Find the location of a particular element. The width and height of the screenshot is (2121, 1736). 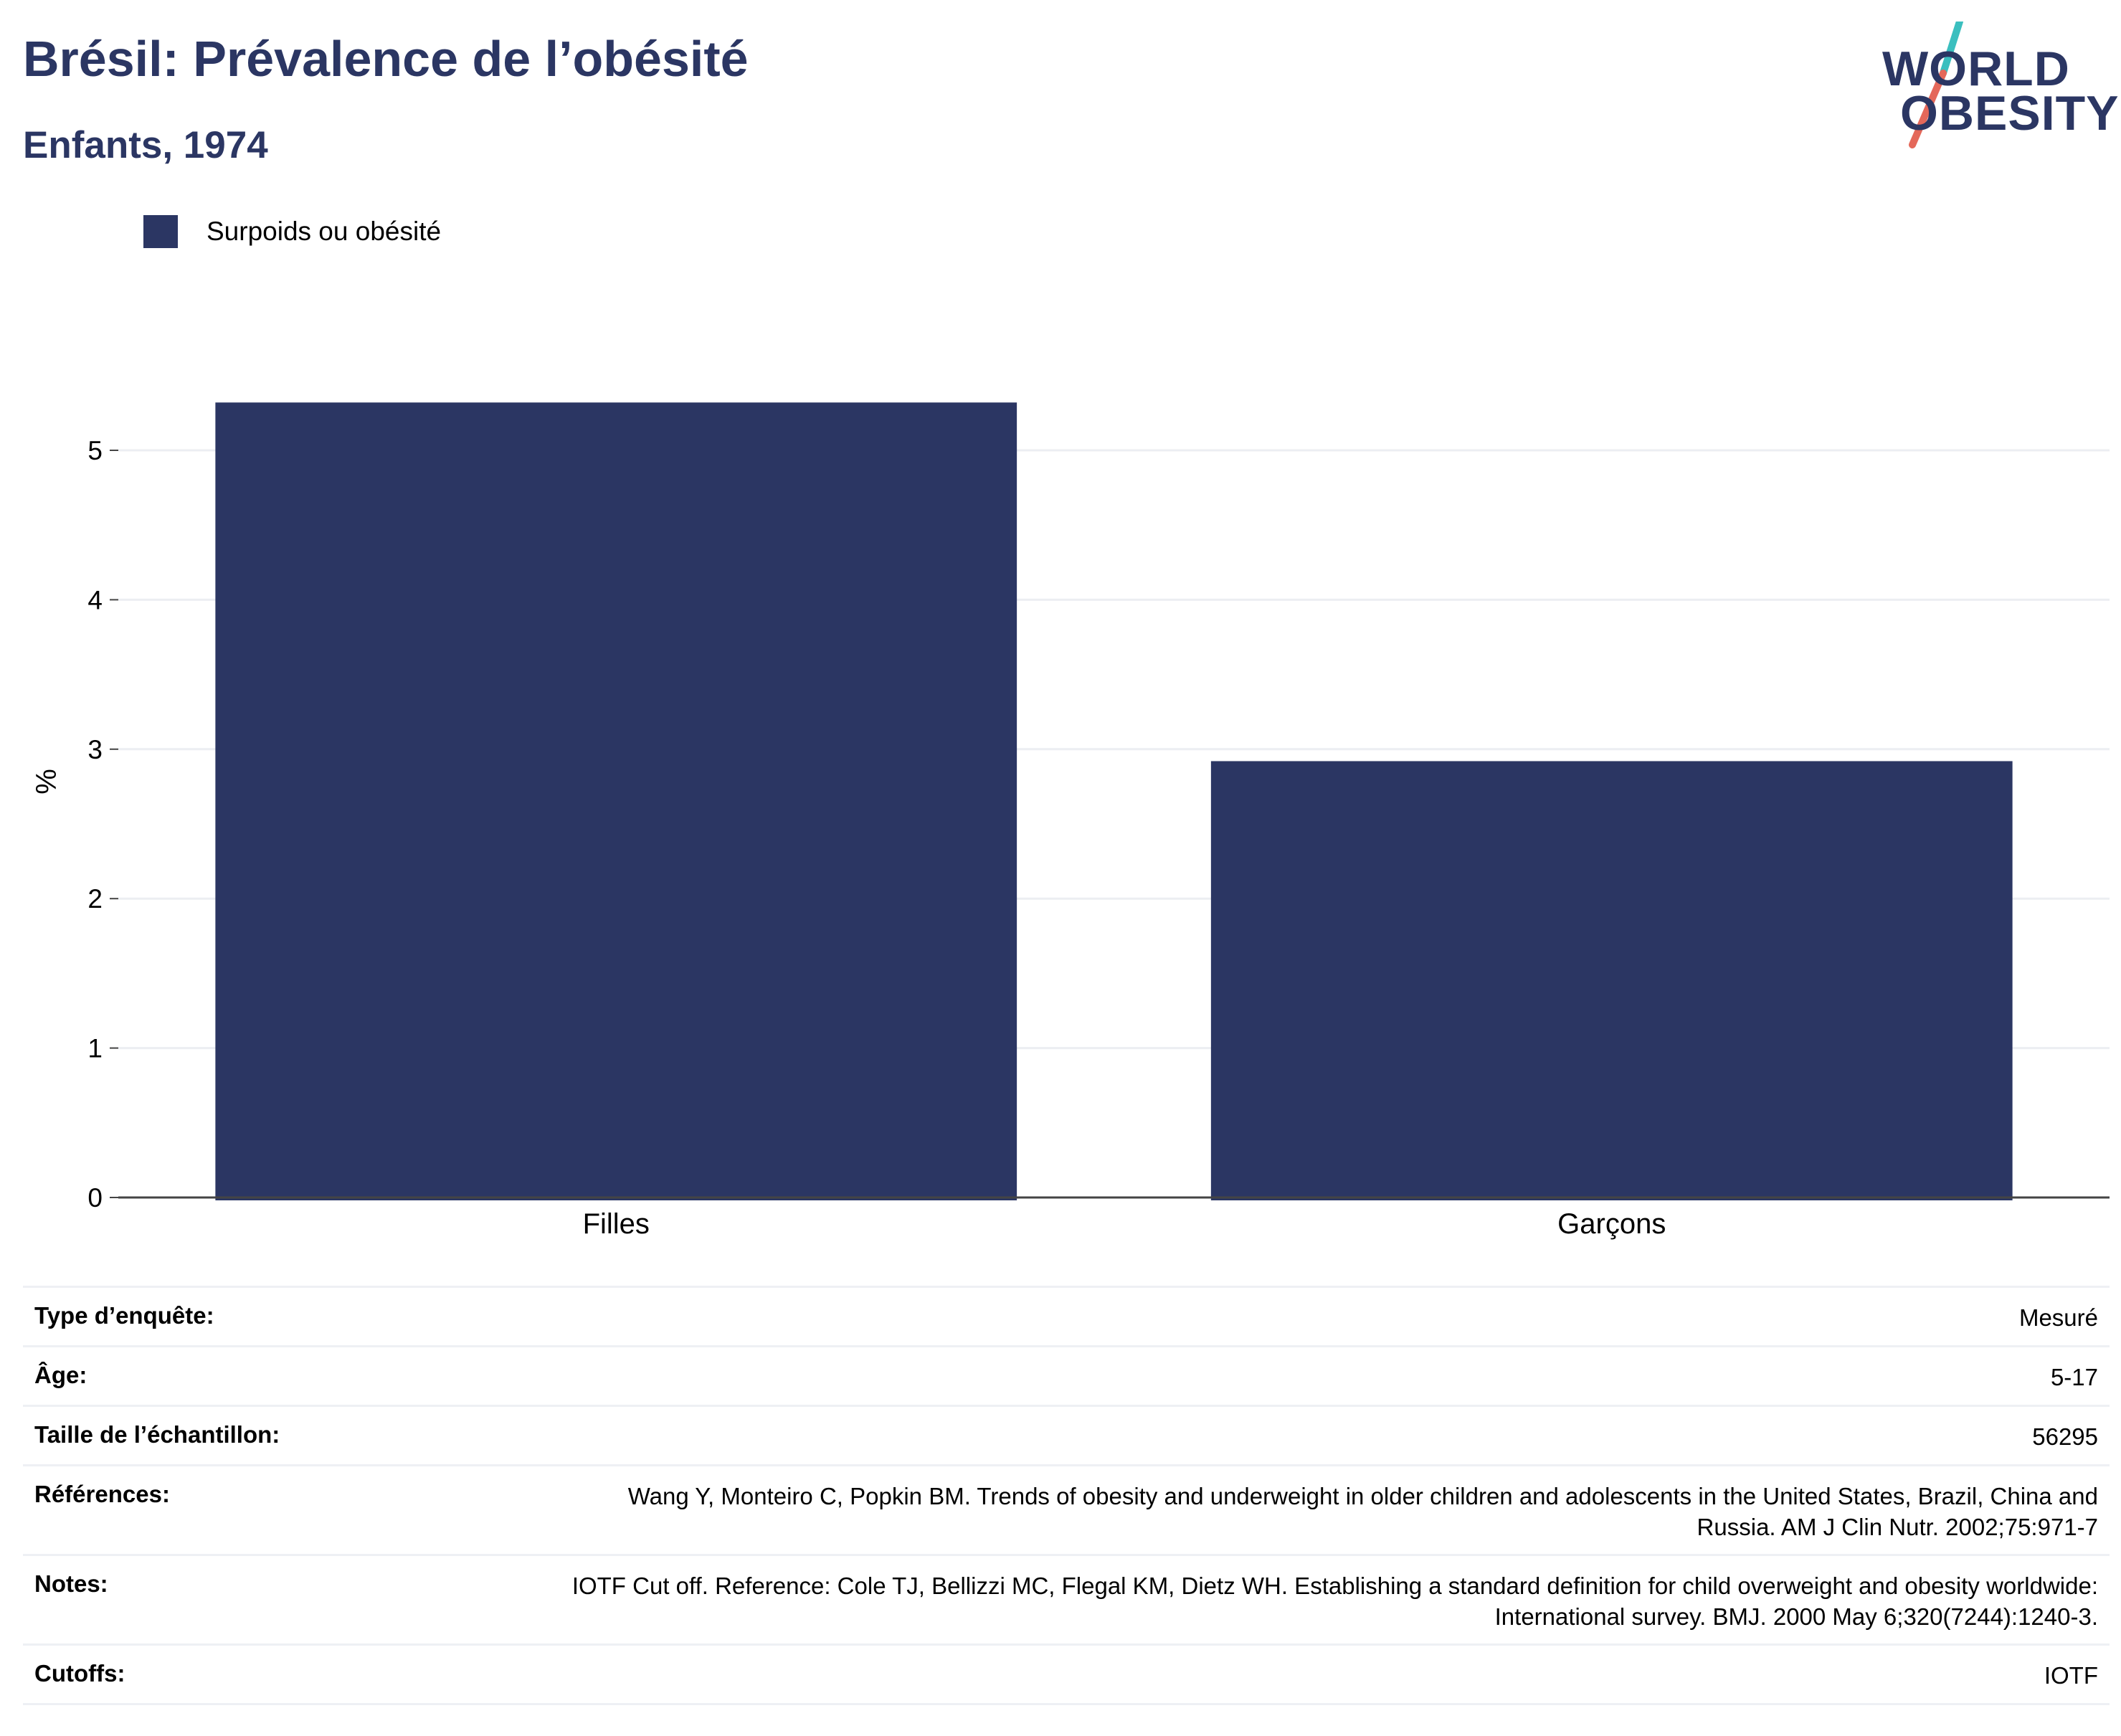

info-label: Taille de l’échantillon: is located at coordinates (157, 1435).